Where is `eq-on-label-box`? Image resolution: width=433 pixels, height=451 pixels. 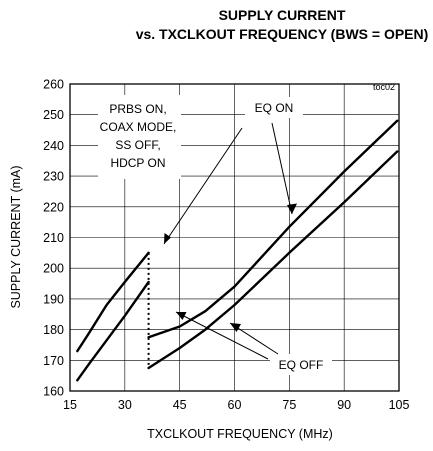 eq-on-label-box is located at coordinates (274, 107).